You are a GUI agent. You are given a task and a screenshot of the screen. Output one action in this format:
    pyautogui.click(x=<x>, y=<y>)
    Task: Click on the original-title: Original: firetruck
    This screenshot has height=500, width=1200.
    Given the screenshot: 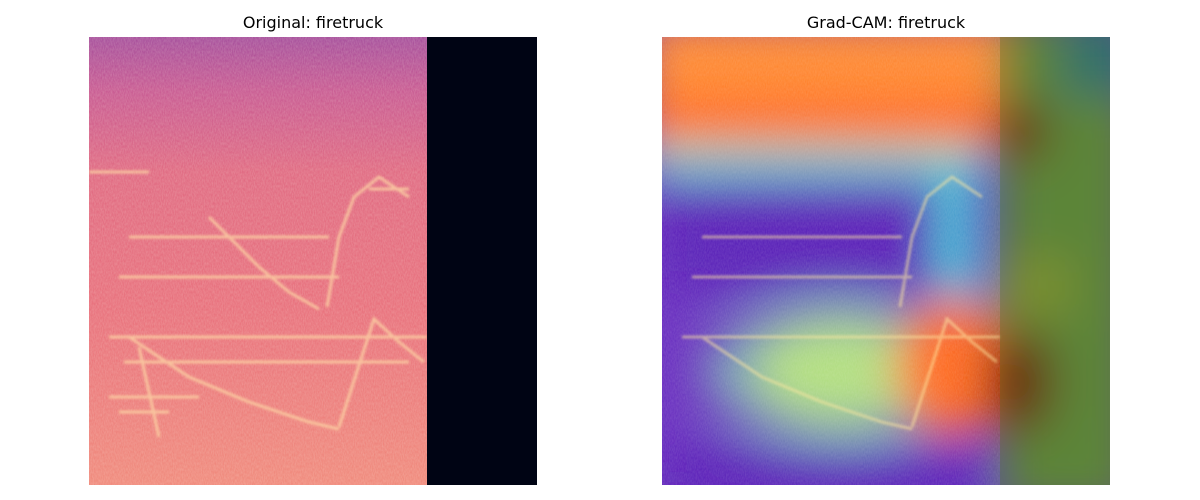 What is the action you would take?
    pyautogui.click(x=313, y=22)
    